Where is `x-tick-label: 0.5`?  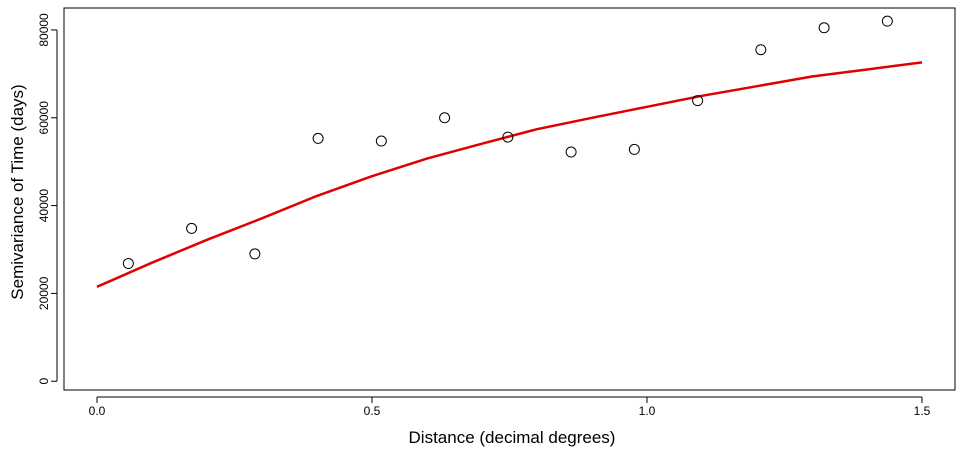
x-tick-label: 0.5 is located at coordinates (372, 411).